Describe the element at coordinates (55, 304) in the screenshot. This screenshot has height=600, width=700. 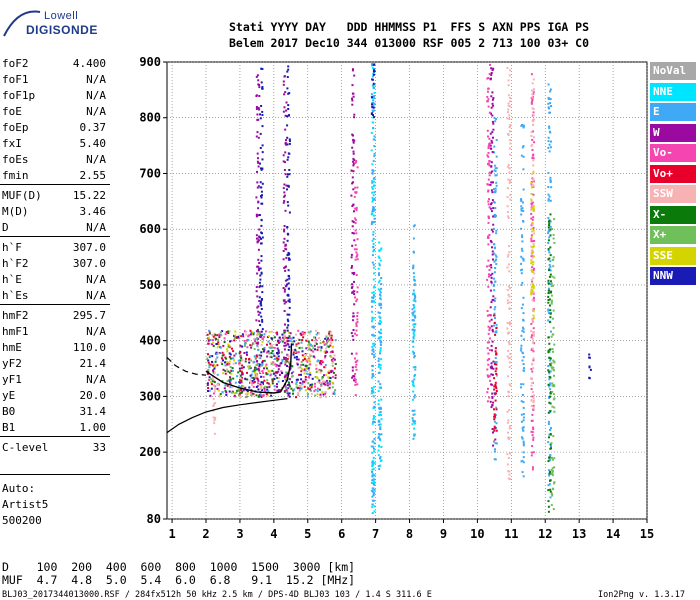
I see `param-separator` at that location.